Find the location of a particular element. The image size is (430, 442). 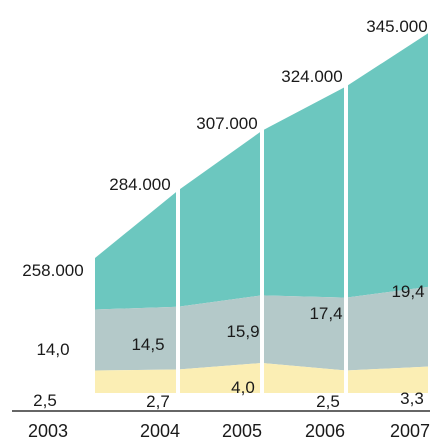

area-band-top-2005 is located at coordinates (304, 192).